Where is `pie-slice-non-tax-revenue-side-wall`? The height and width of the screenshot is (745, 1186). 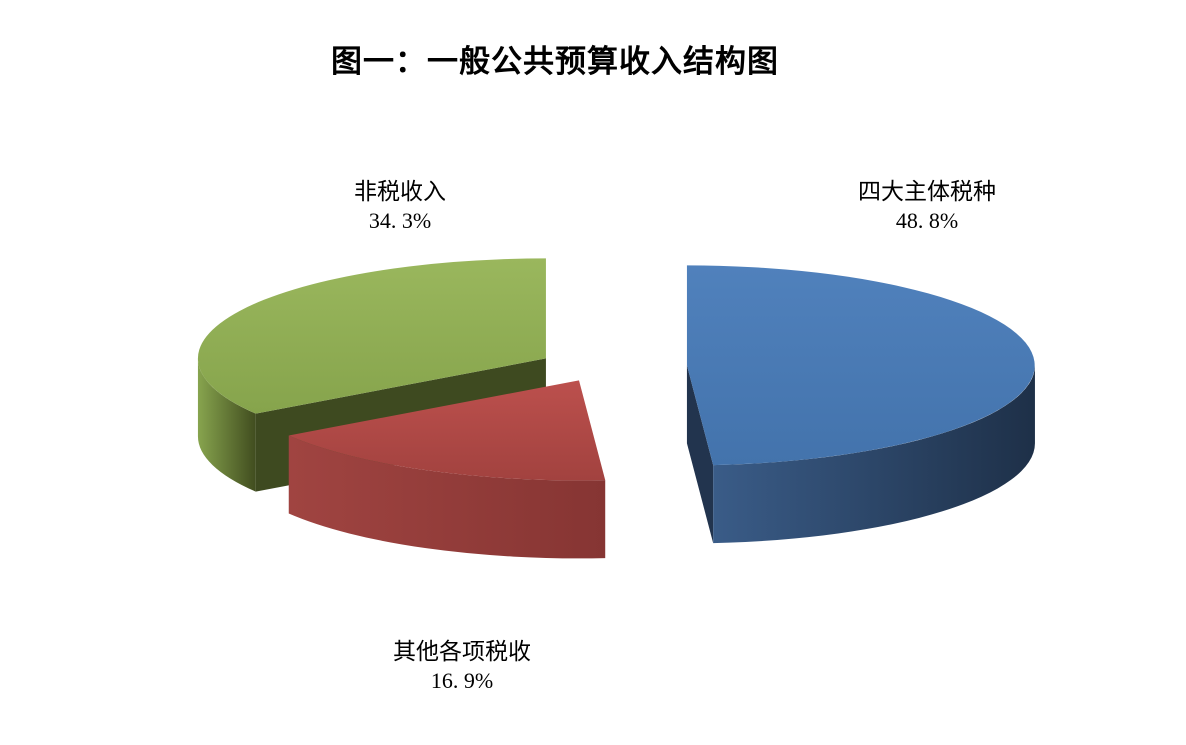
pie-slice-non-tax-revenue-side-wall is located at coordinates (226, 425).